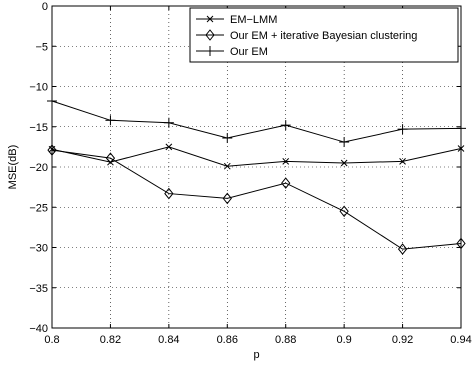  What do you see at coordinates (285, 340) in the screenshot?
I see `x-tick-label: 0.88` at bounding box center [285, 340].